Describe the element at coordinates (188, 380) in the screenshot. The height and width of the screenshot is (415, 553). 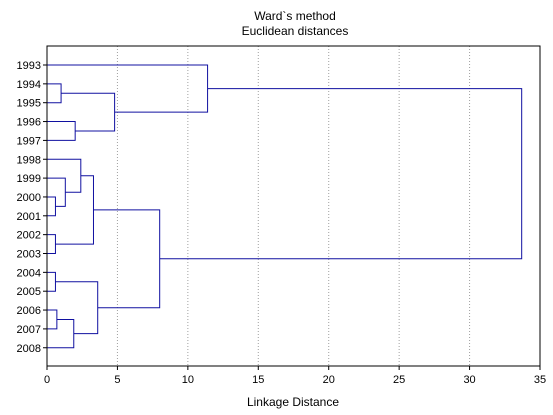
I see `x-tick-label: 10` at that location.